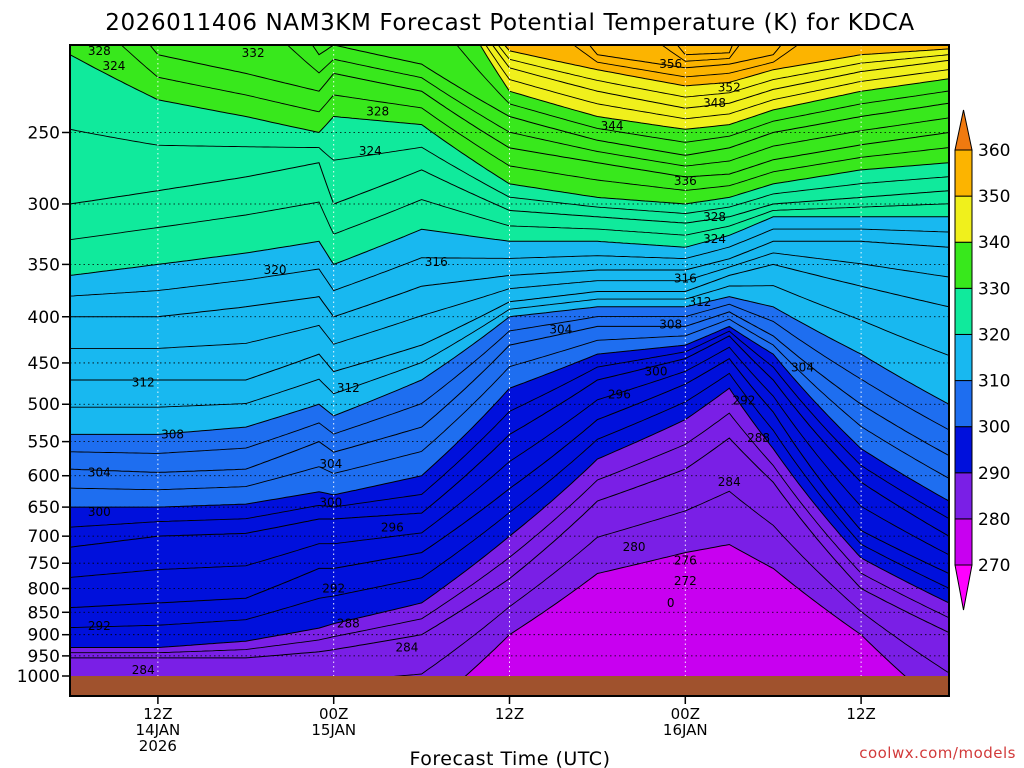 The image size is (1024, 768). I want to click on y-tick-label: 650, so click(44, 508).